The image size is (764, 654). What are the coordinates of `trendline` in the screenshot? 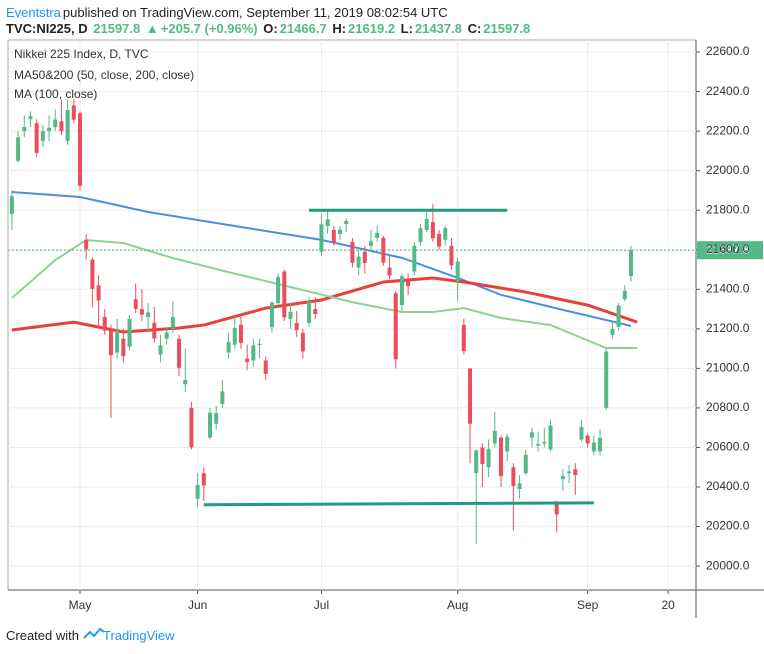 It's located at (398, 504).